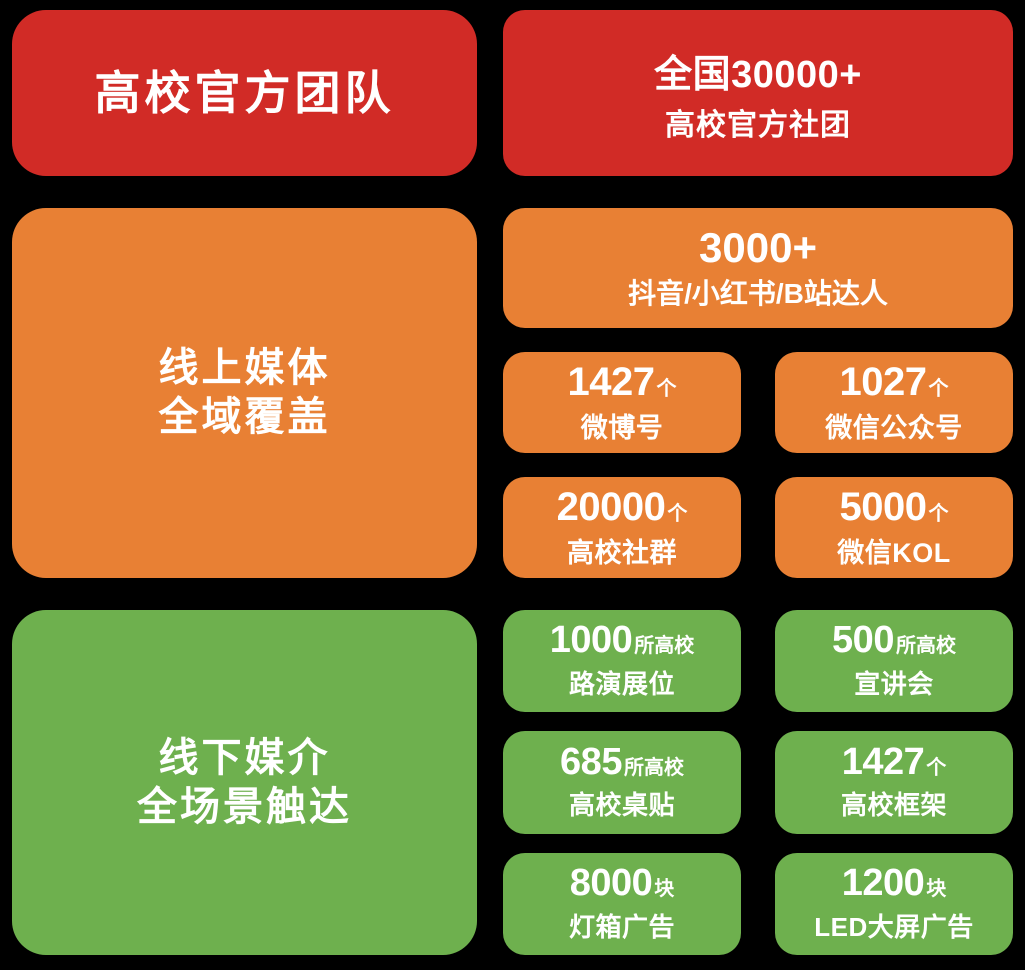 This screenshot has height=970, width=1025. I want to click on stat-cell-campus-frame: 1427 个 高校框架, so click(894, 782).